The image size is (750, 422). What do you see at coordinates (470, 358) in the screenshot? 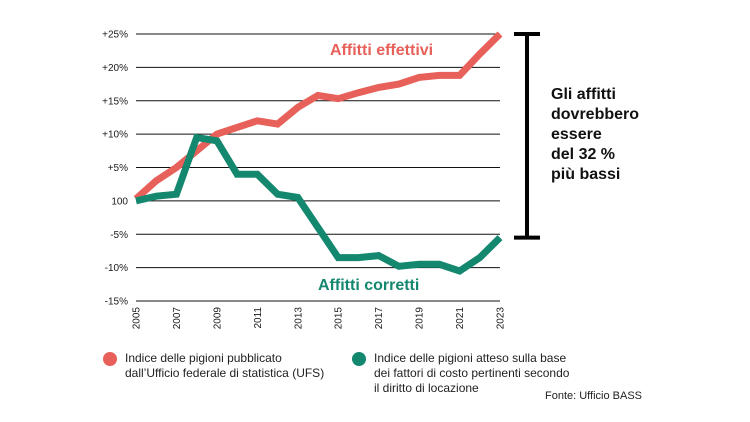
I see `legend-text-line: Indice delle pigioni atteso sulla base` at bounding box center [470, 358].